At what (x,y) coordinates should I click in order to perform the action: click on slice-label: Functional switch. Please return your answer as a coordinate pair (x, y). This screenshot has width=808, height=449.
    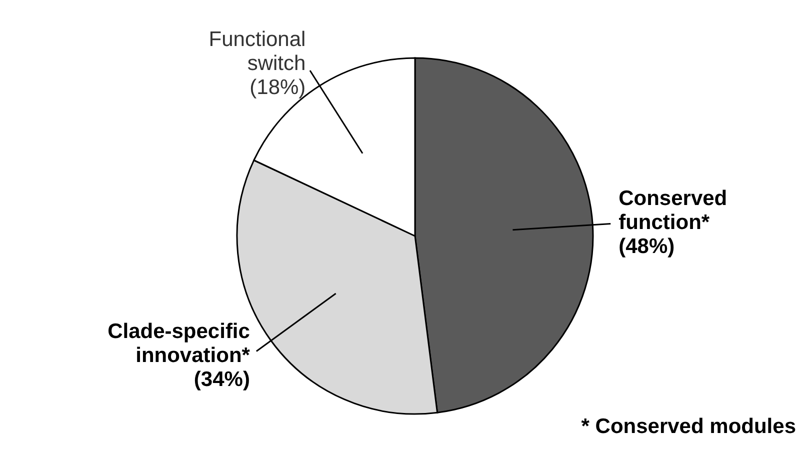
    Looking at the image, I should click on (257, 50).